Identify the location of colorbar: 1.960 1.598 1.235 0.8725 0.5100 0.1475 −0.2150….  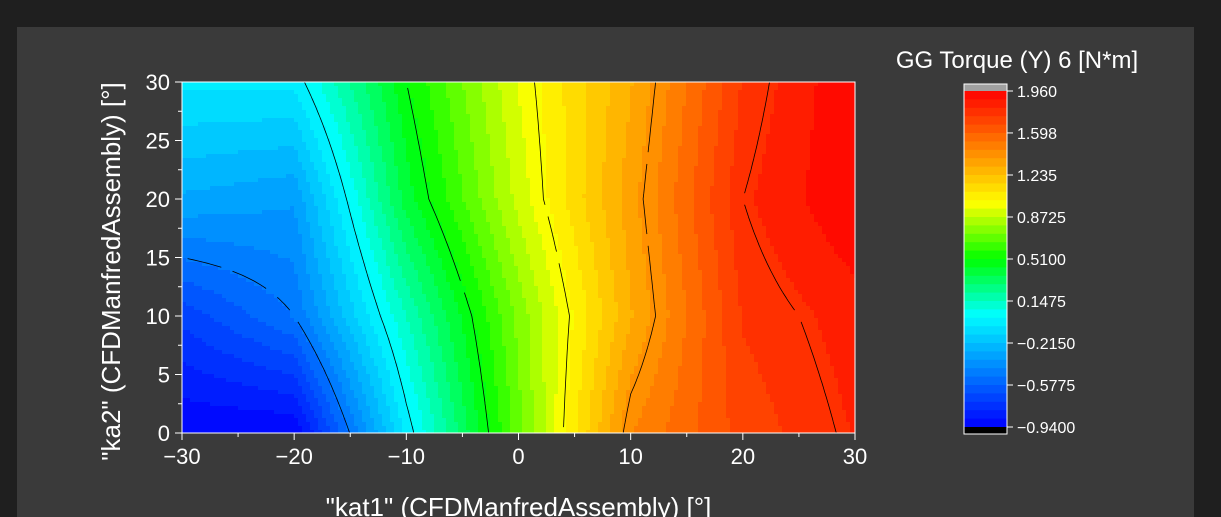
(1019, 260).